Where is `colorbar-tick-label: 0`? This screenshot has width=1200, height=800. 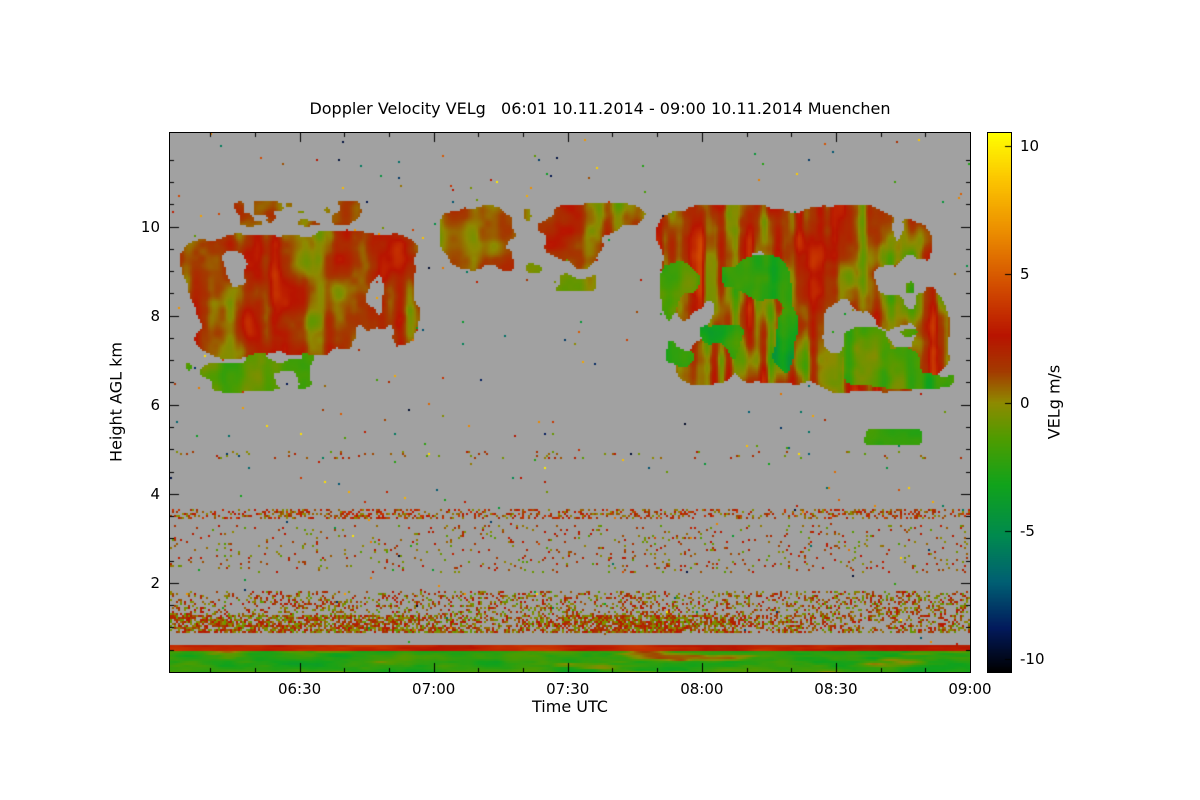
colorbar-tick-label: 0 is located at coordinates (1025, 402).